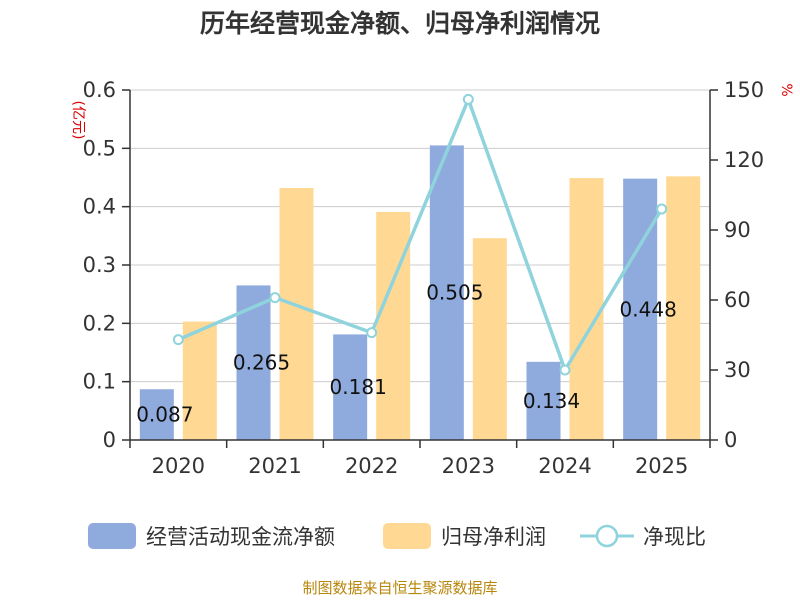 This screenshot has width=800, height=600. I want to click on right-tick-label: 150, so click(744, 90).